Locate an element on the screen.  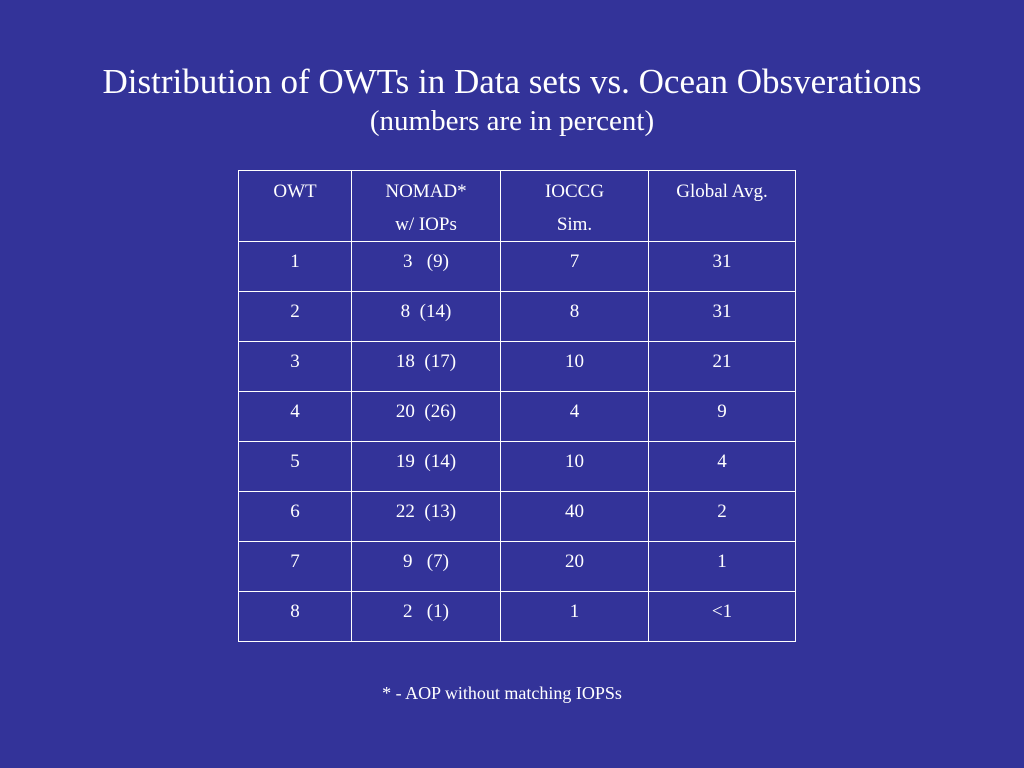
table-cell: 22 (13) is located at coordinates (426, 516).